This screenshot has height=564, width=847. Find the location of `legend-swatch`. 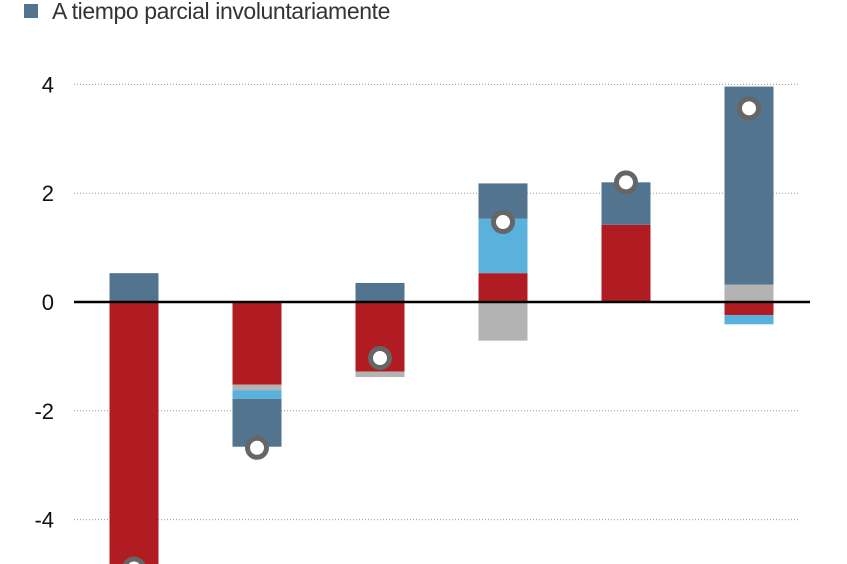

legend-swatch is located at coordinates (31, 11).